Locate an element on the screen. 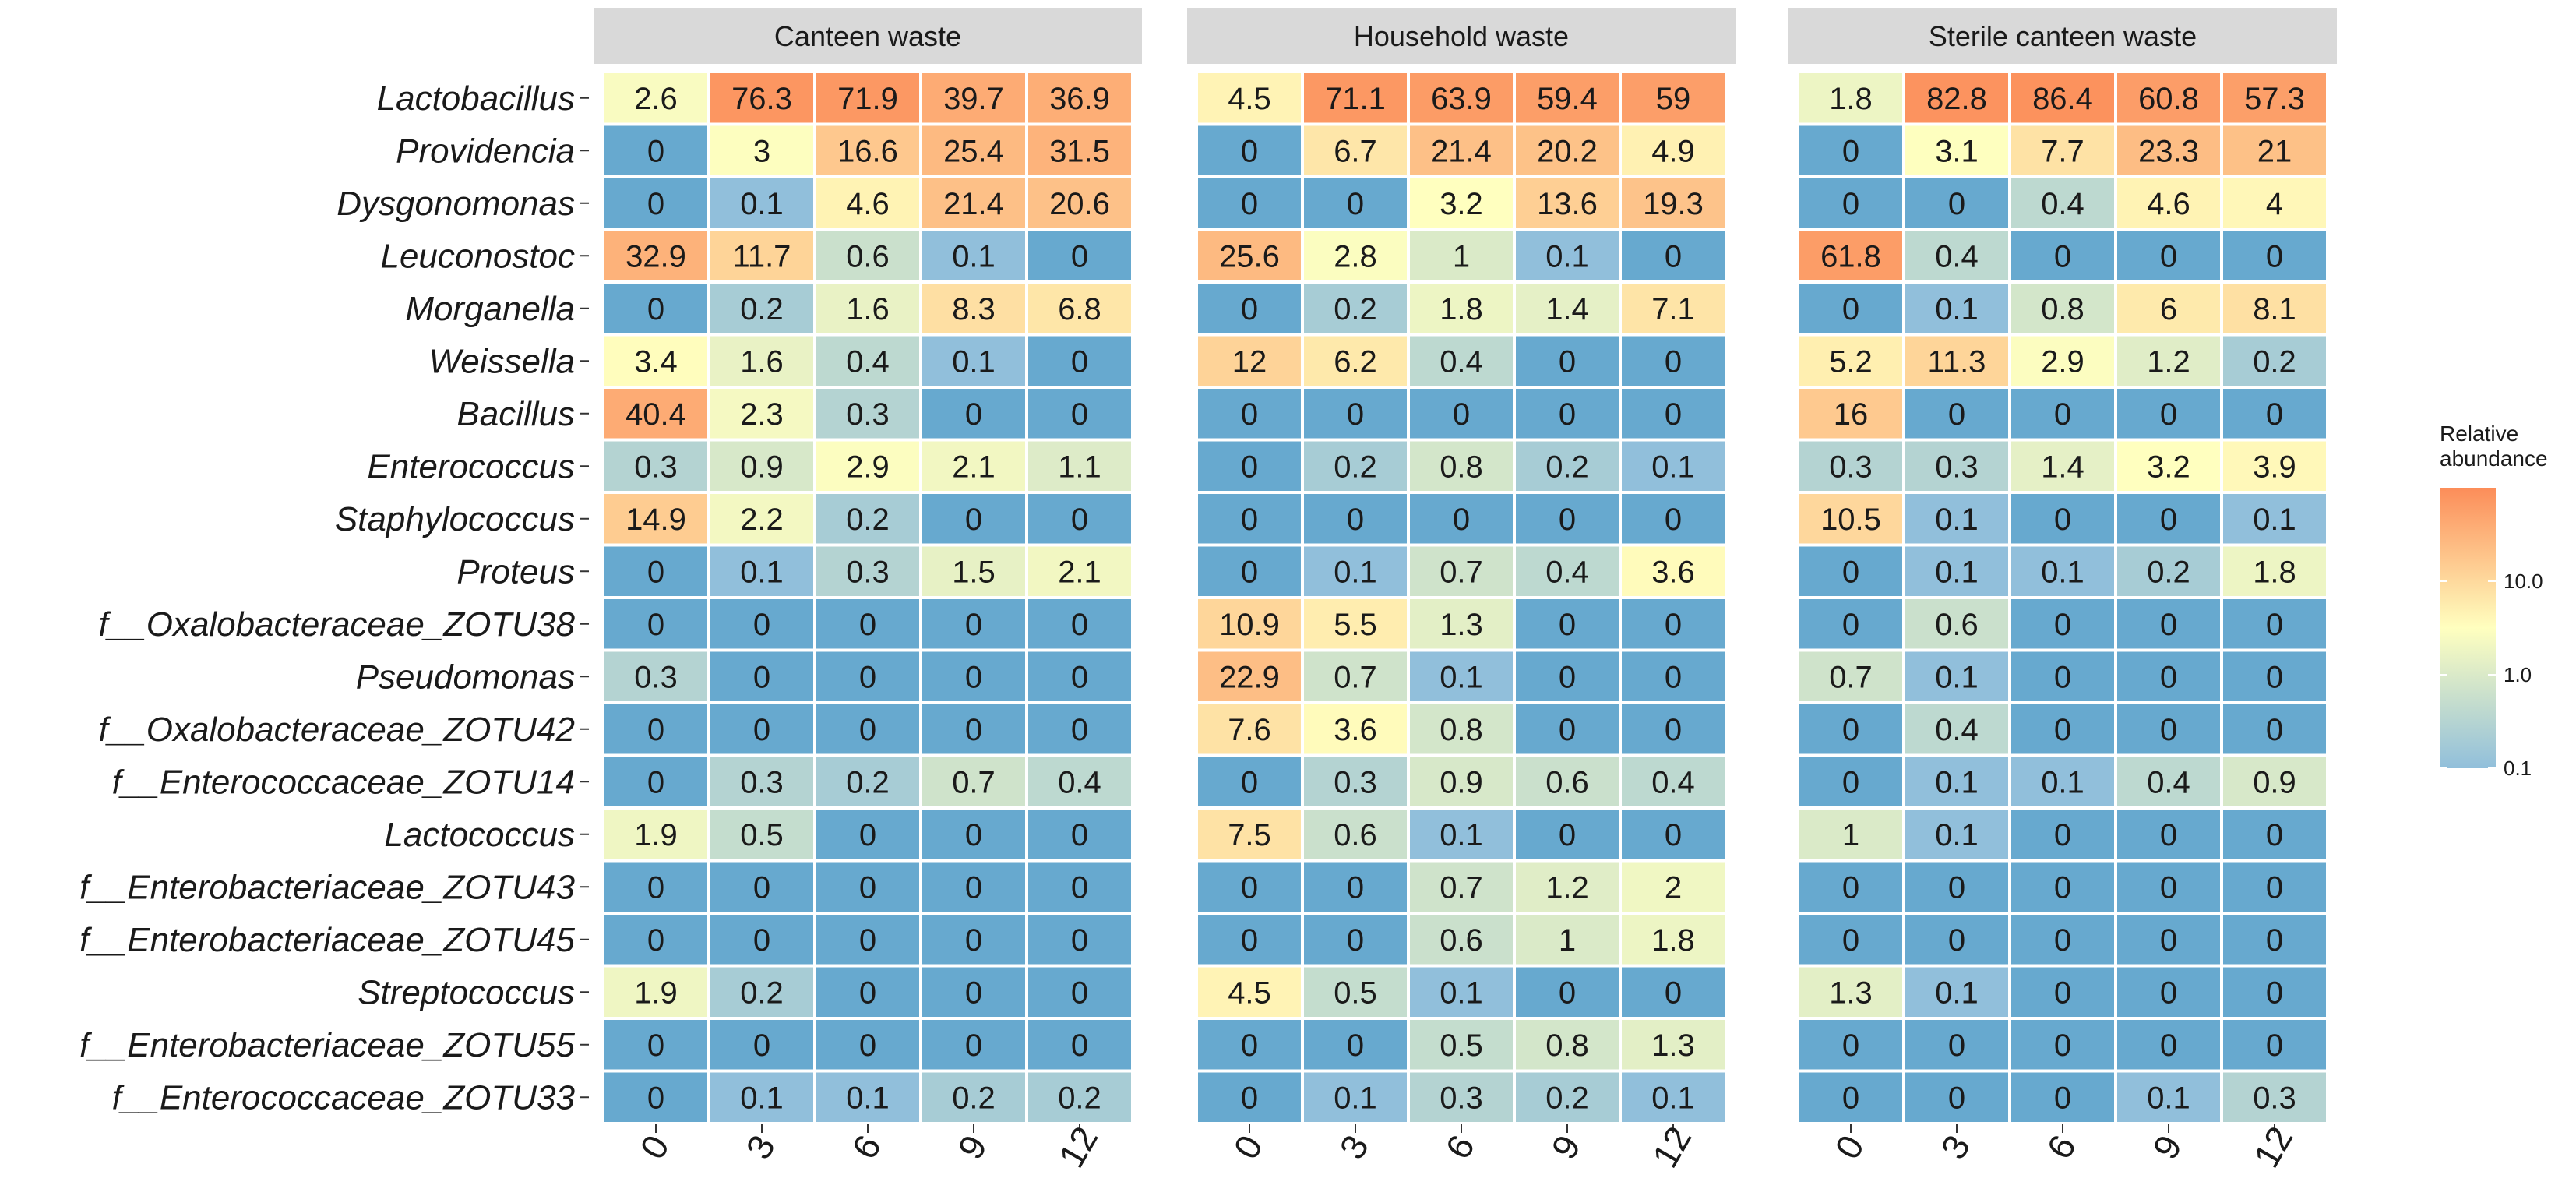  cell-value-label: 3.6 is located at coordinates (1355, 730).